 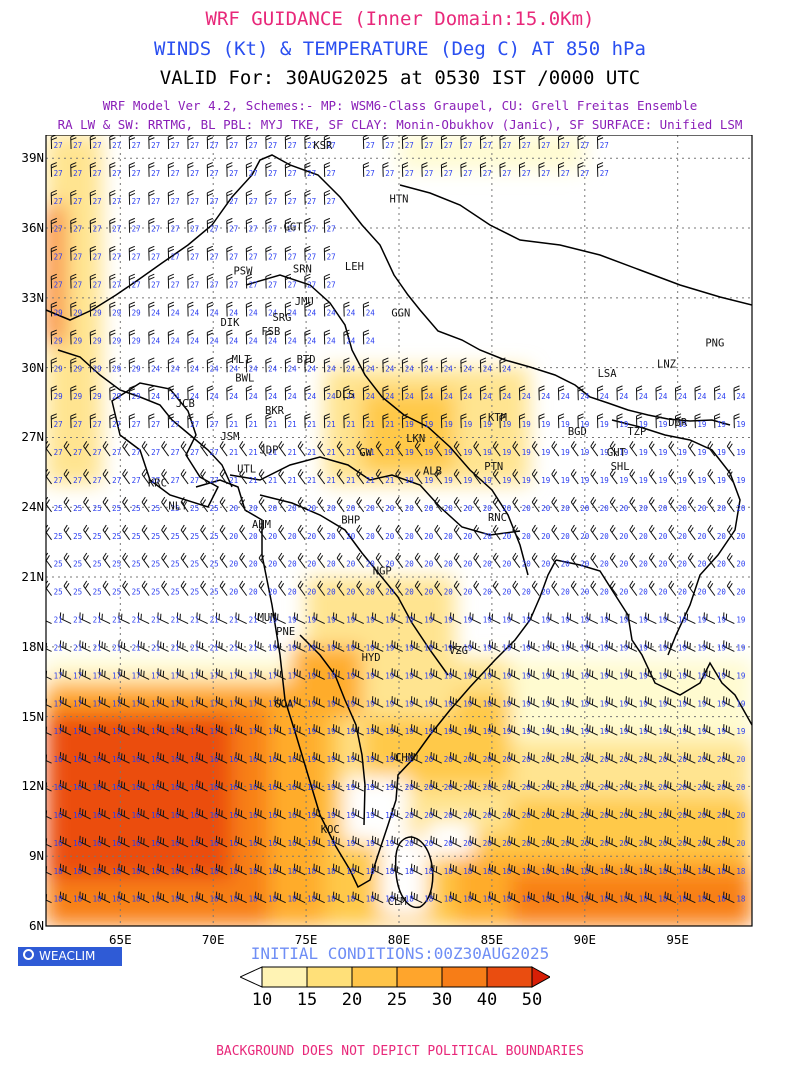 I want to click on station-label: LNZ, so click(x=666, y=365).